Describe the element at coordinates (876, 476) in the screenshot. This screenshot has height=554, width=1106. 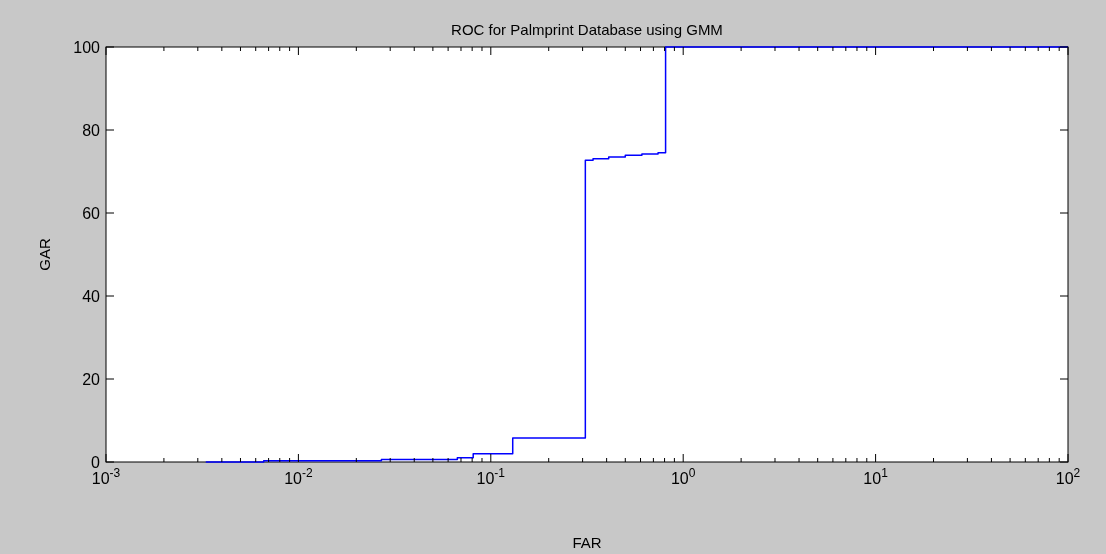
I see `x-tick-label: 10$^{1}$` at that location.